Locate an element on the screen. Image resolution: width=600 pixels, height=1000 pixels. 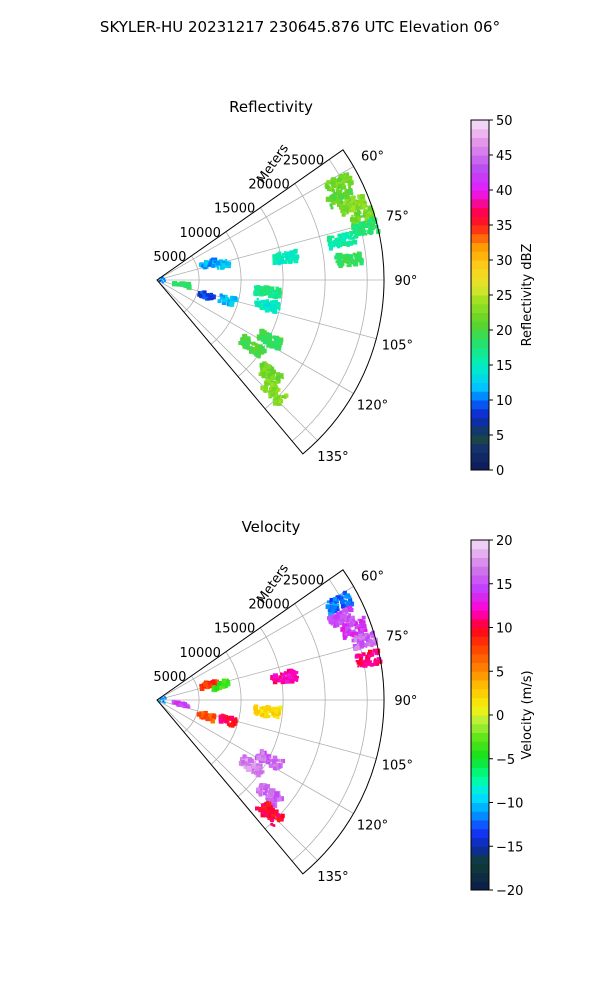
colorbar-tick-label: 5 is located at coordinates (500, 672).